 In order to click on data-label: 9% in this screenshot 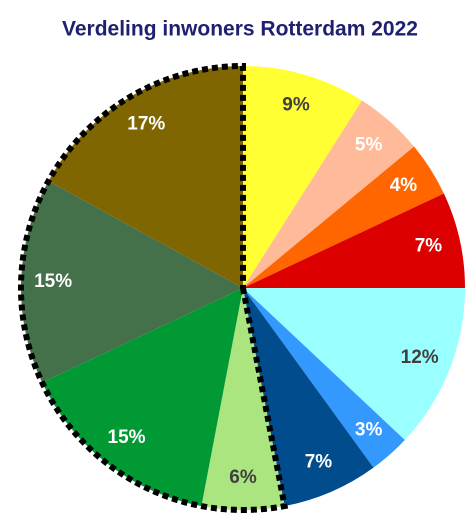, I will do `click(296, 105)`.